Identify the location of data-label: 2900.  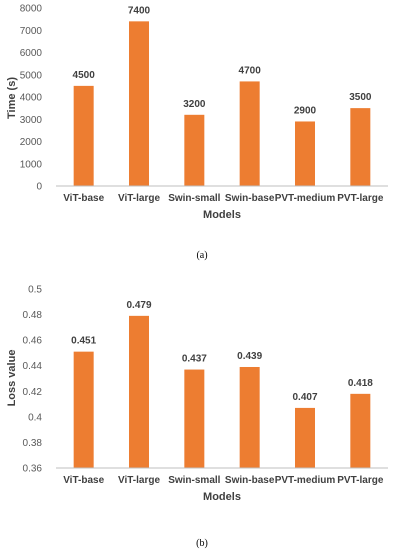
(305, 110).